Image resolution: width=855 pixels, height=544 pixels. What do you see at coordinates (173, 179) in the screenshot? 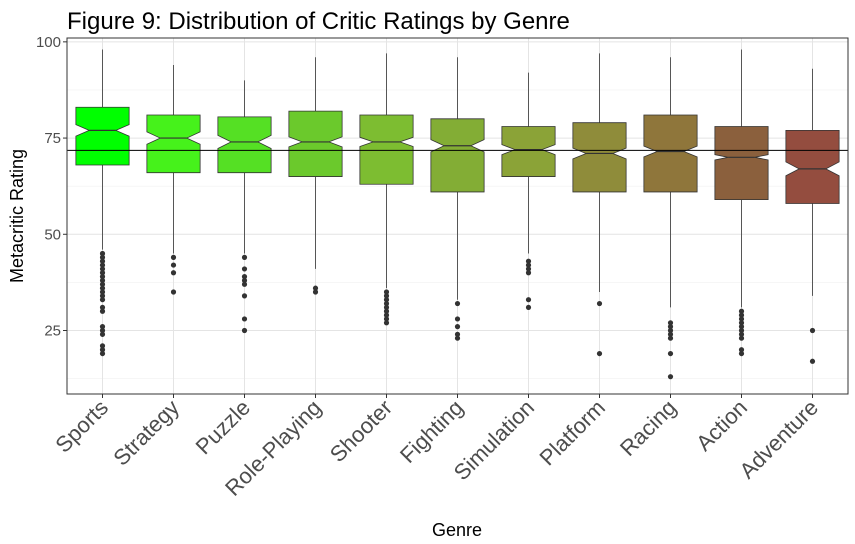
I see `box-strategy` at bounding box center [173, 179].